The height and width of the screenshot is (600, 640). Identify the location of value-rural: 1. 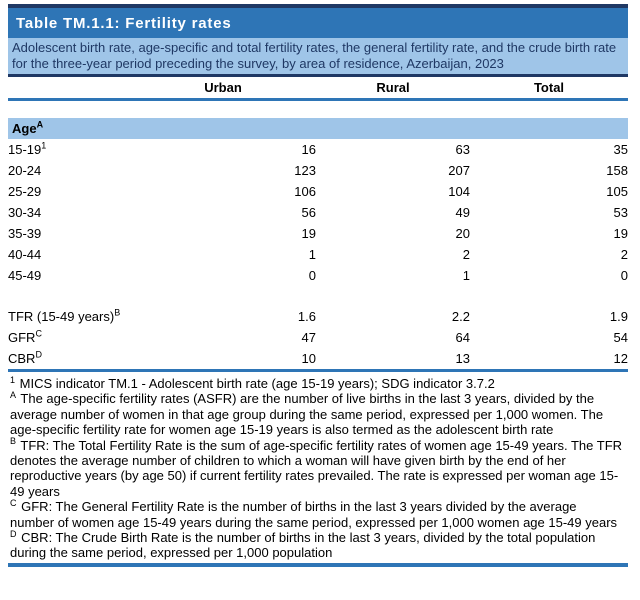
(466, 275).